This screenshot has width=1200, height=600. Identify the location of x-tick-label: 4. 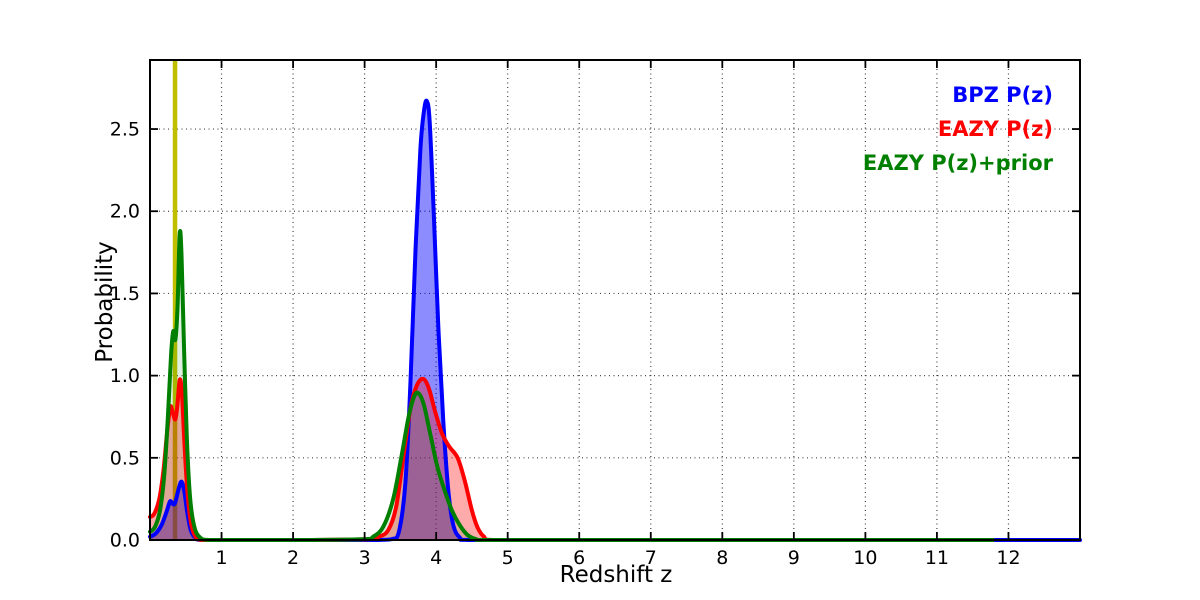
(436, 558).